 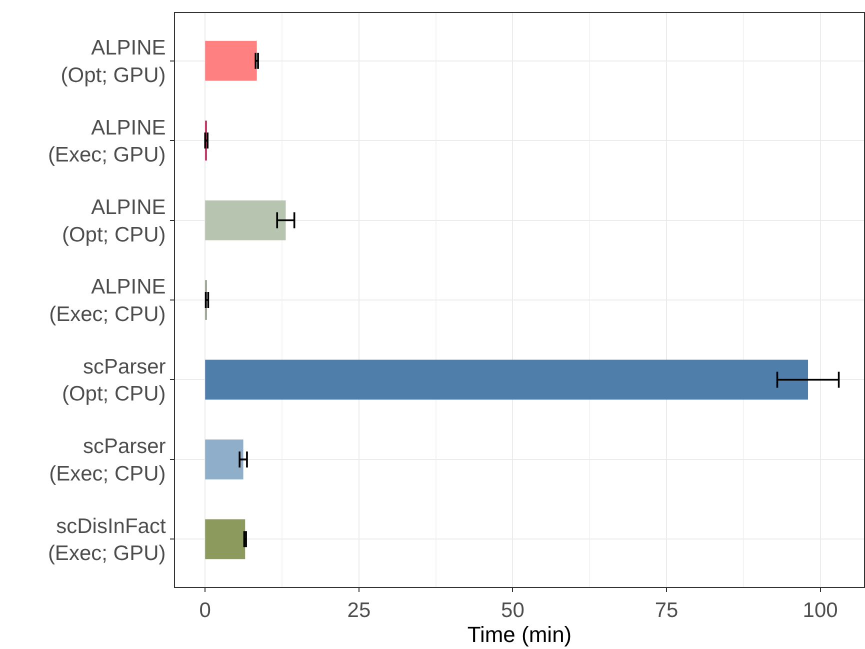 I want to click on x-tick-label: 75, so click(x=666, y=610).